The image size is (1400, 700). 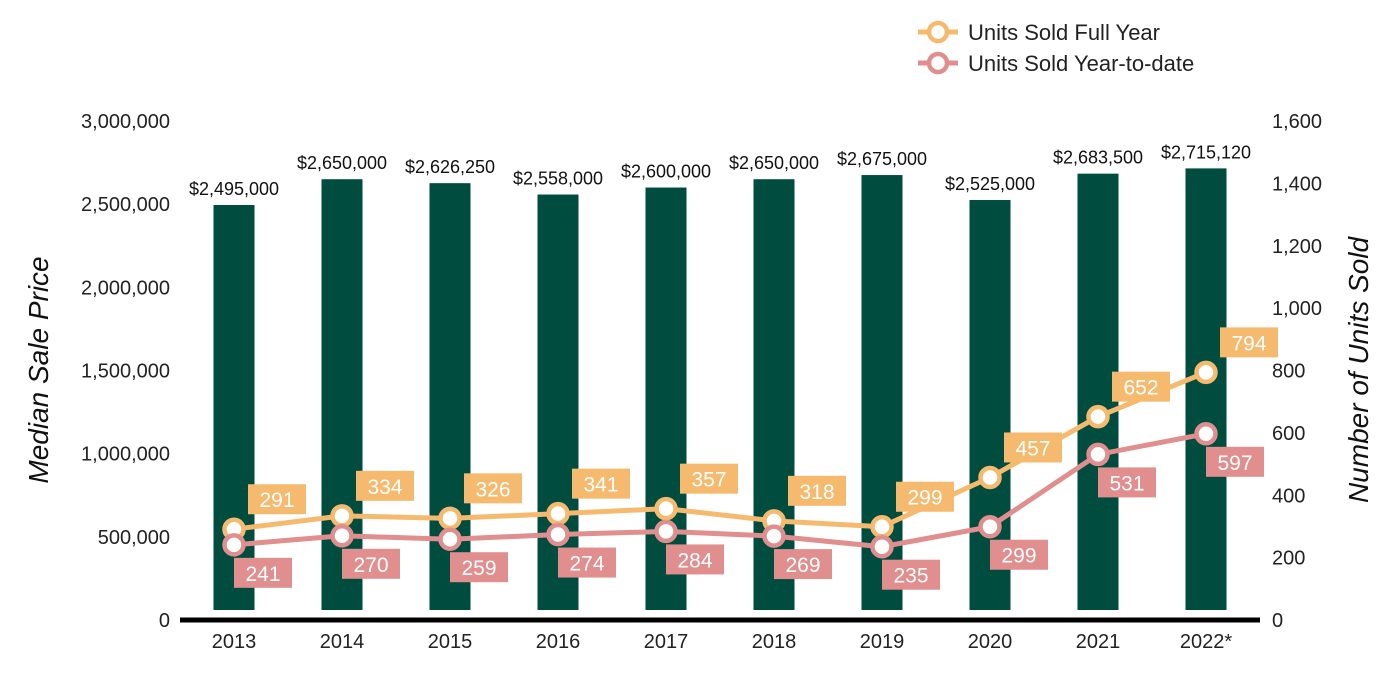 I want to click on right-tick-label: 0, so click(x=1277, y=621).